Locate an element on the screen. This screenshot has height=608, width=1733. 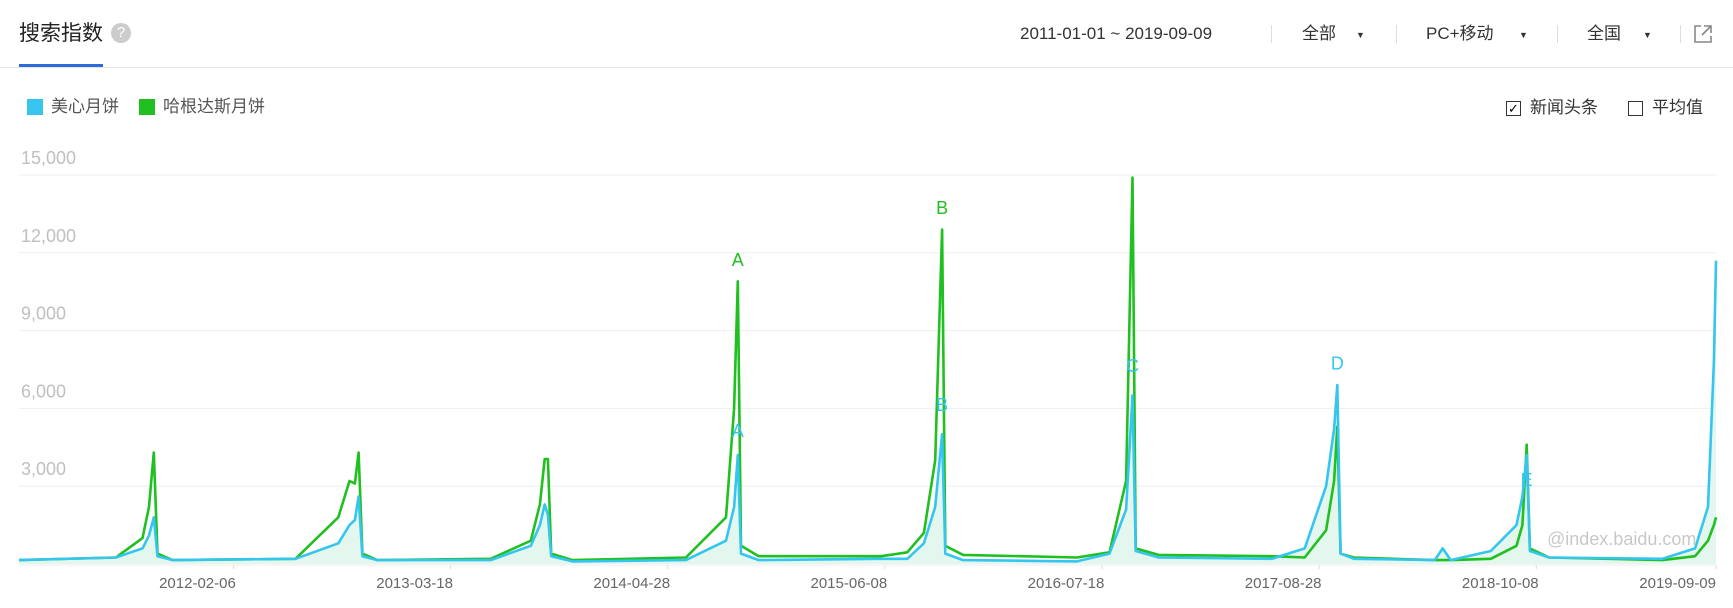
checkbox-label: 平均值 is located at coordinates (1677, 107).